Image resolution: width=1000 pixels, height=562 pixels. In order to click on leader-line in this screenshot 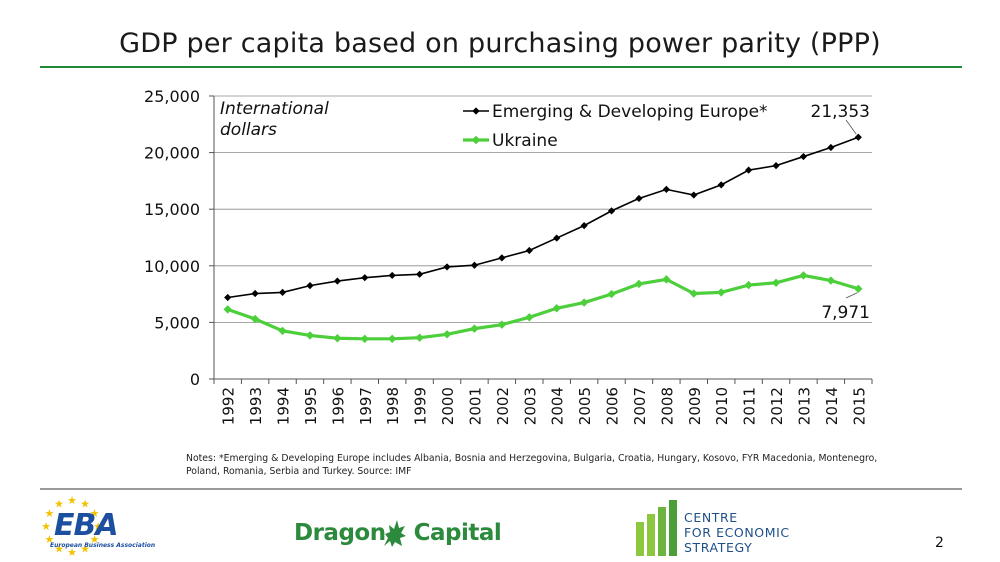, I will do `click(851, 127)`.